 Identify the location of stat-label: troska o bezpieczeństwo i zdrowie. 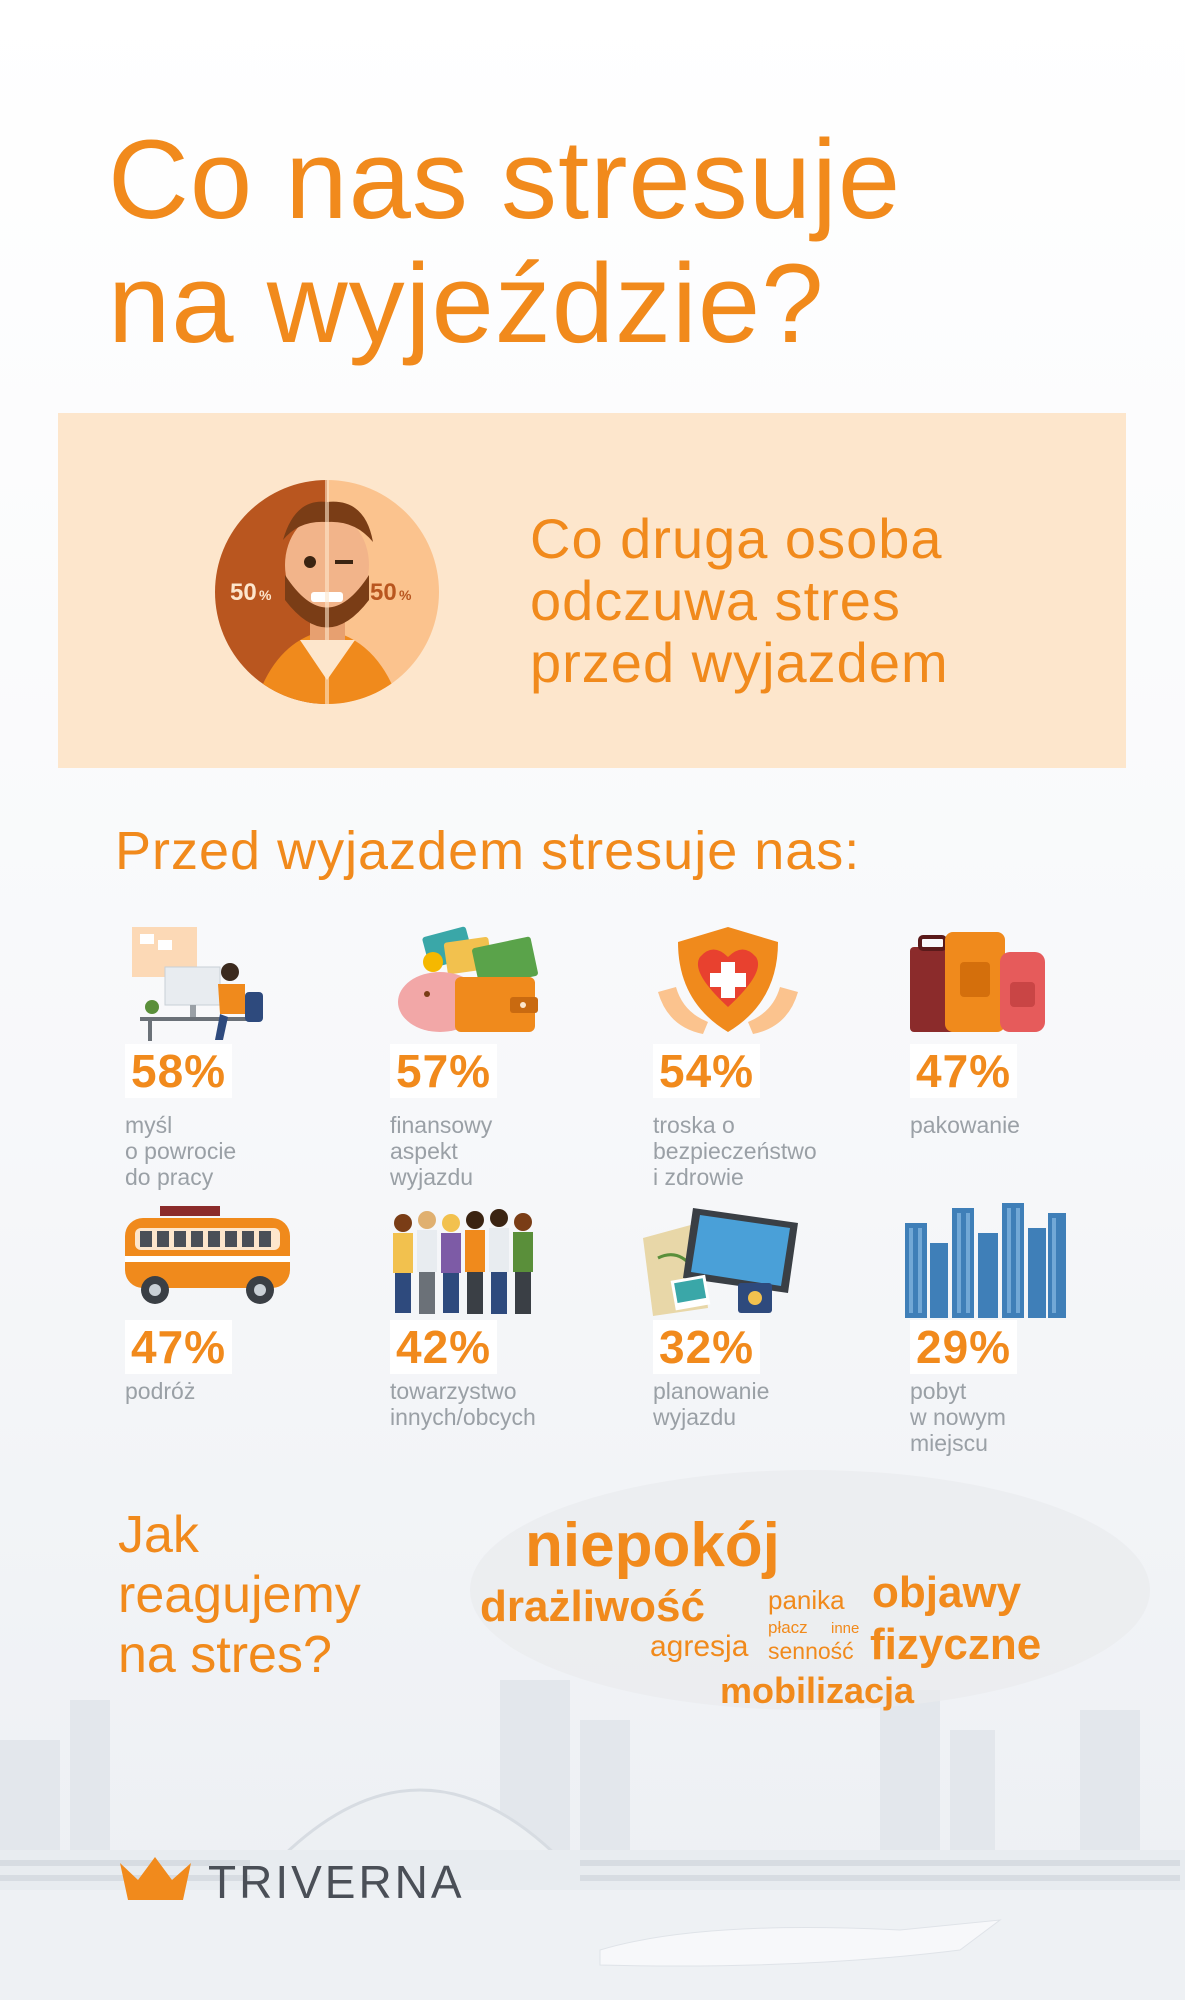
(773, 1151).